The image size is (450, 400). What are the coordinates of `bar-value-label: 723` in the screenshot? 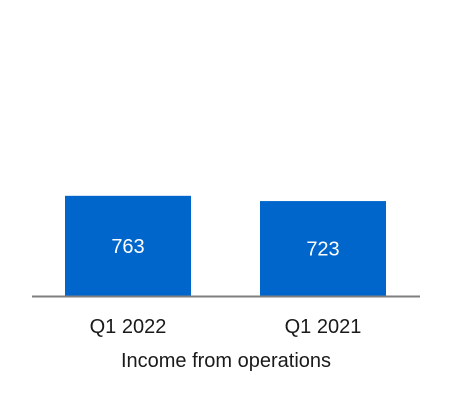 It's located at (322, 250).